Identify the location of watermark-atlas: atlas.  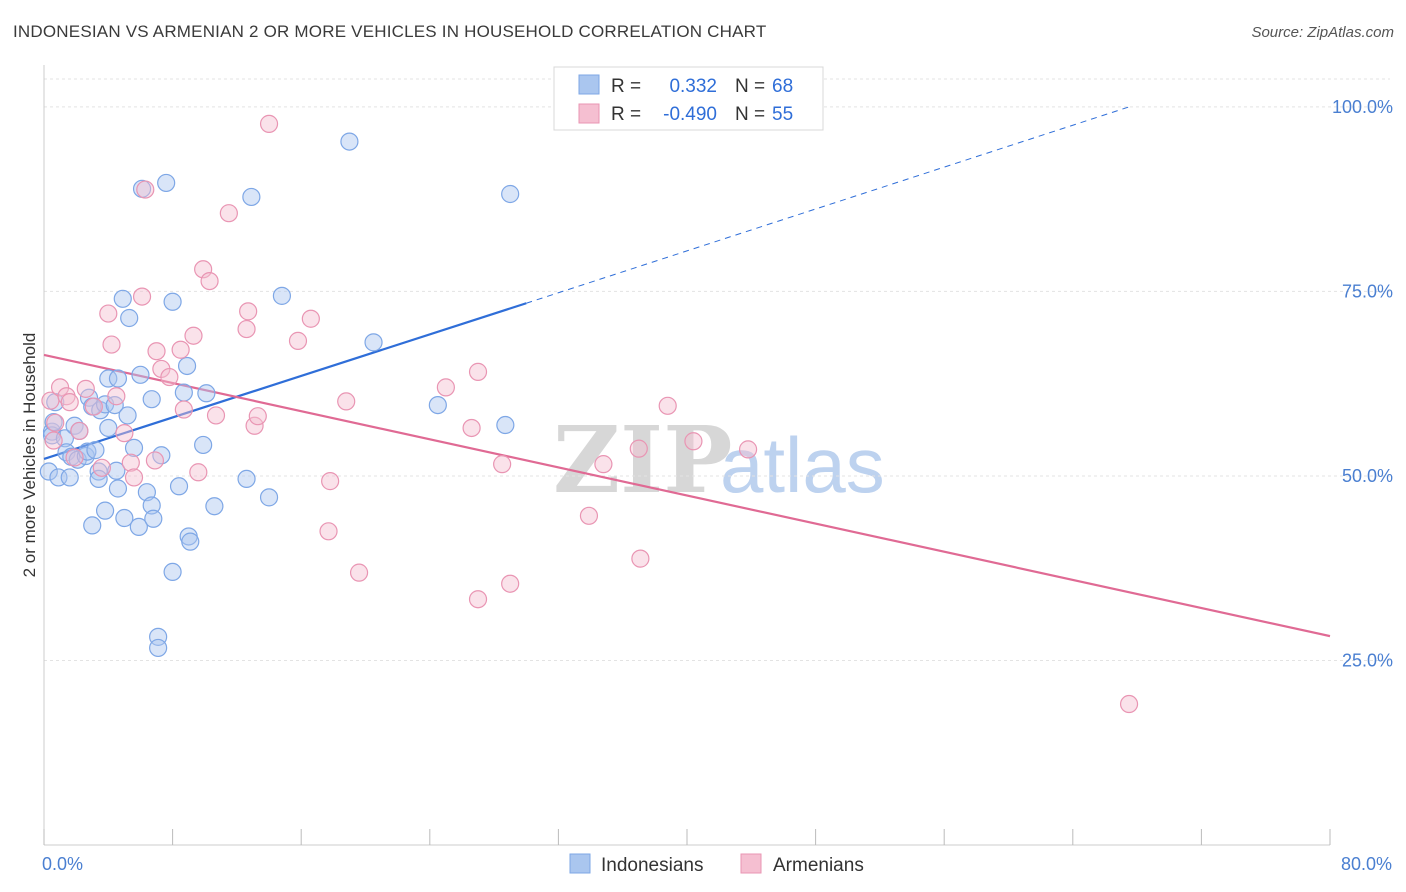
(802, 465).